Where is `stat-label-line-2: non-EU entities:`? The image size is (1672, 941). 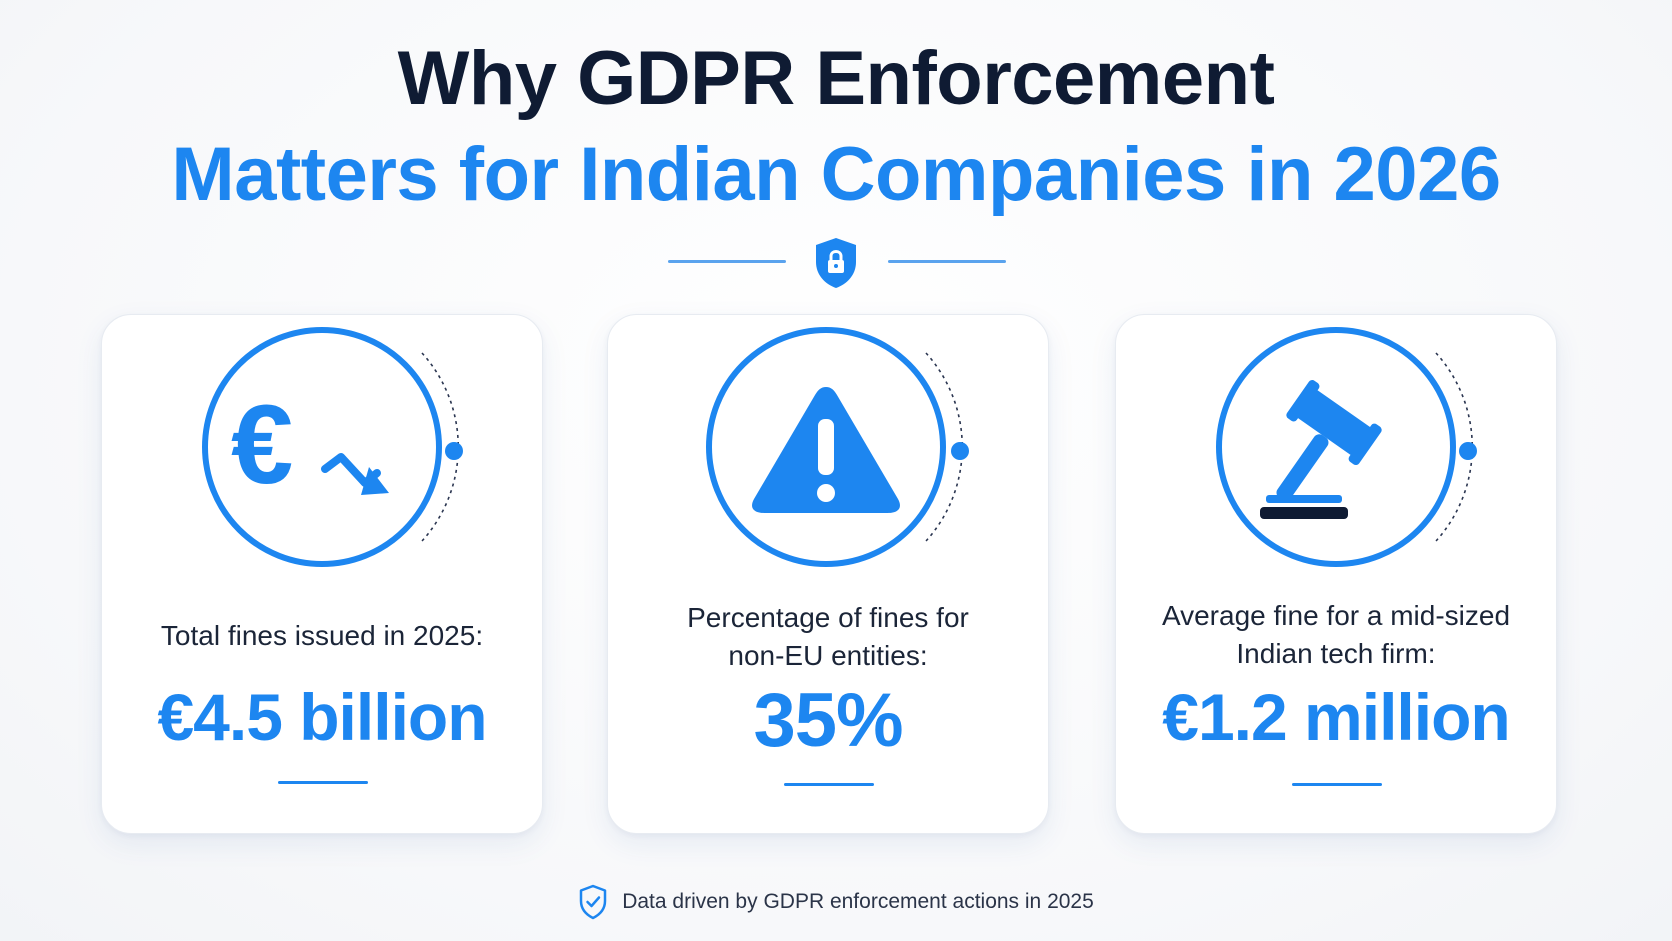
stat-label-line-2: non-EU entities: is located at coordinates (828, 655).